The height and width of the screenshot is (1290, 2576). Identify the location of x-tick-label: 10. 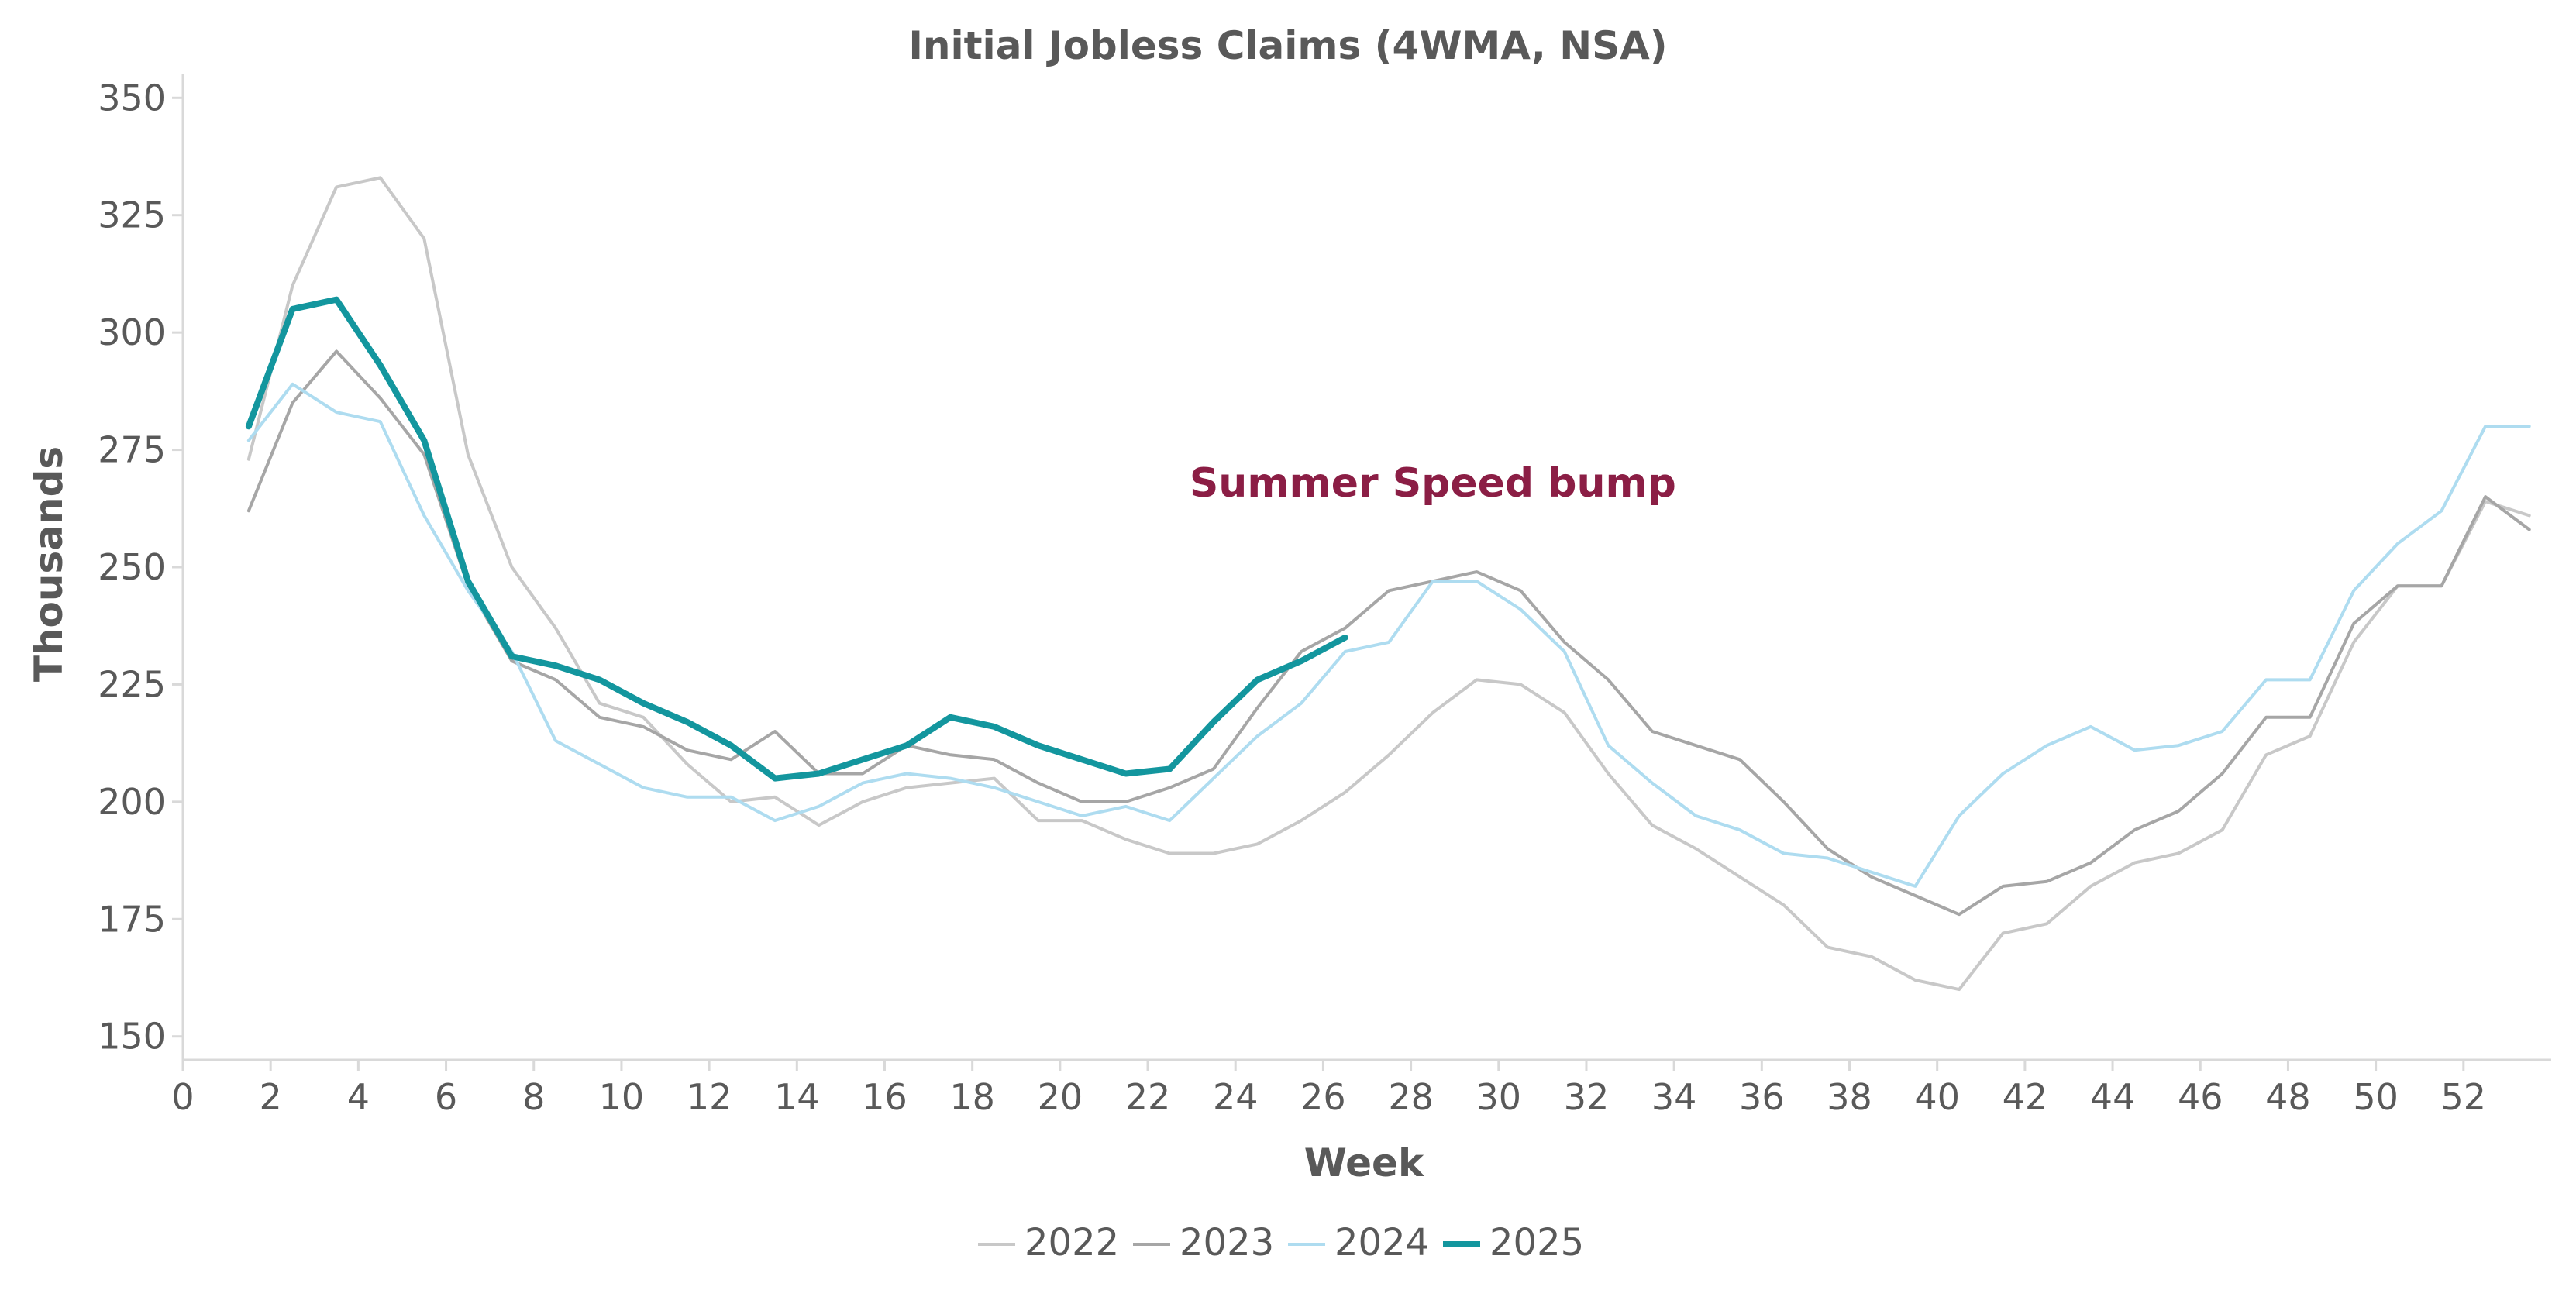
(622, 1097).